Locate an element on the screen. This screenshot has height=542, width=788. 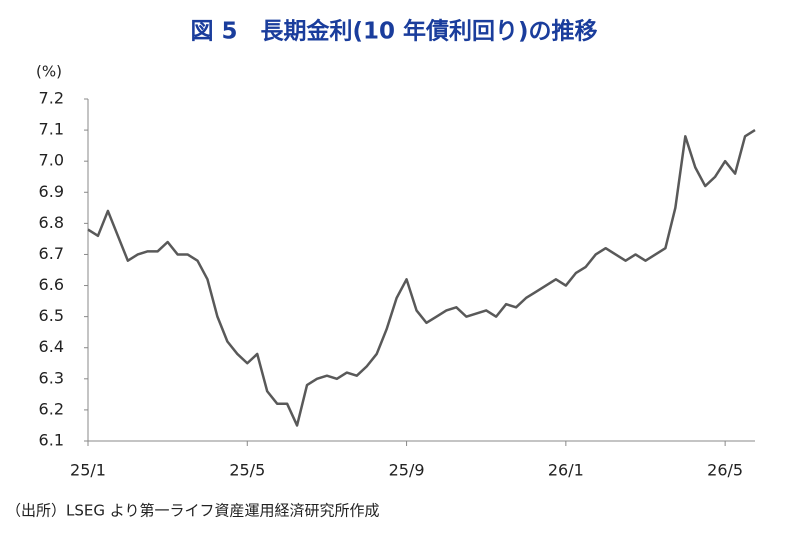
y-tick-label: 7.2 is located at coordinates (51, 98).